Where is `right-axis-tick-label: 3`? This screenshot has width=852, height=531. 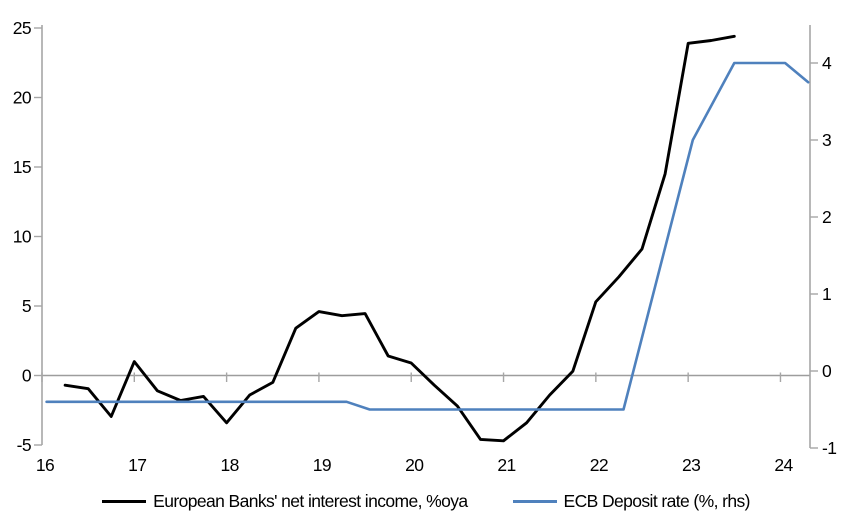 right-axis-tick-label: 3 is located at coordinates (826, 140).